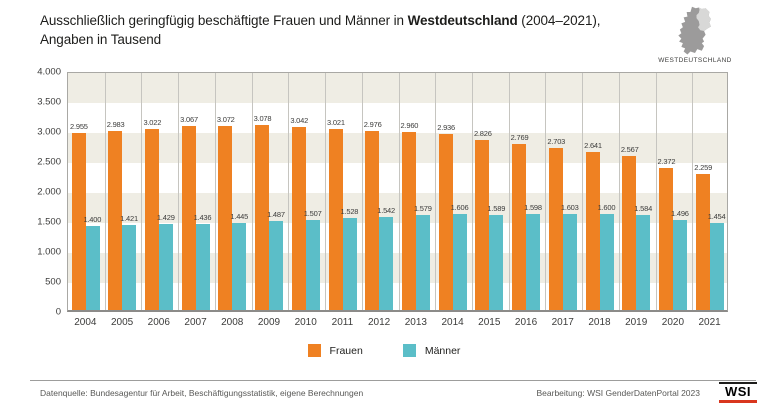 The width and height of the screenshot is (768, 411). Describe the element at coordinates (92, 268) in the screenshot. I see `maenner-bar-2004` at that location.